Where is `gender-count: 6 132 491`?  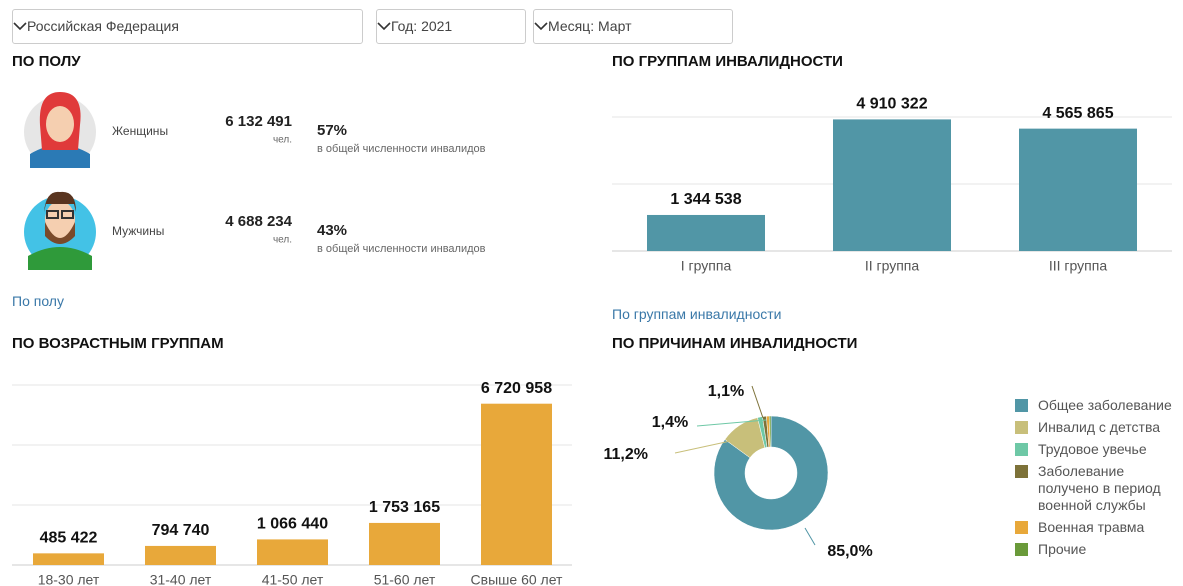 gender-count: 6 132 491 is located at coordinates (258, 121).